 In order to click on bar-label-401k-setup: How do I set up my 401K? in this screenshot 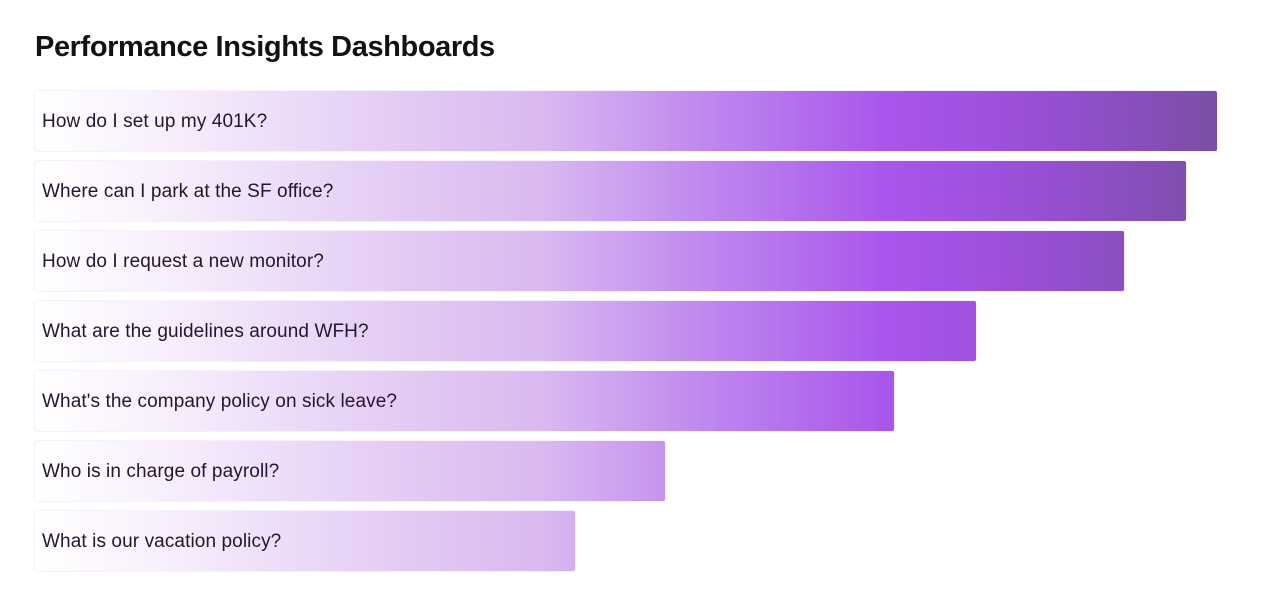, I will do `click(155, 121)`.